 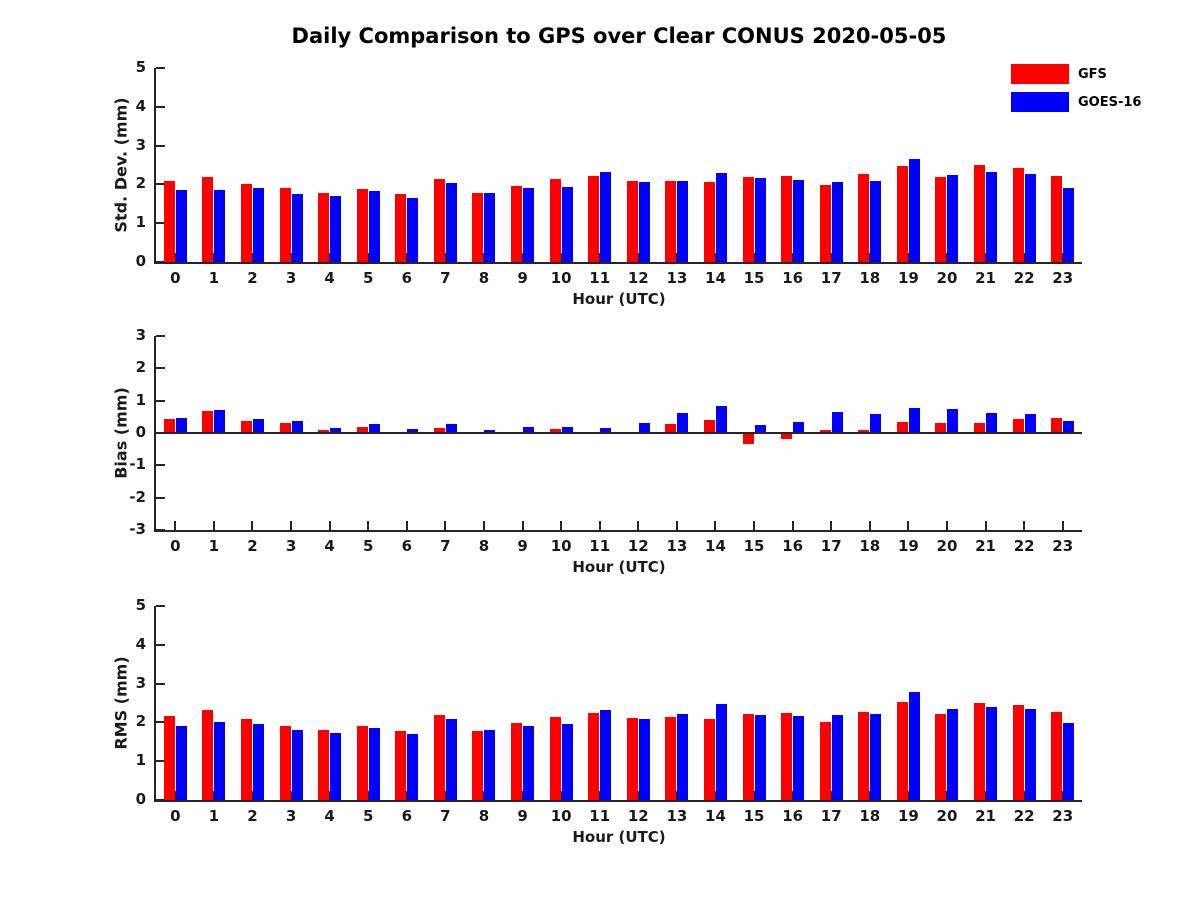 What do you see at coordinates (258, 762) in the screenshot?
I see `bar-goes-16-h2` at bounding box center [258, 762].